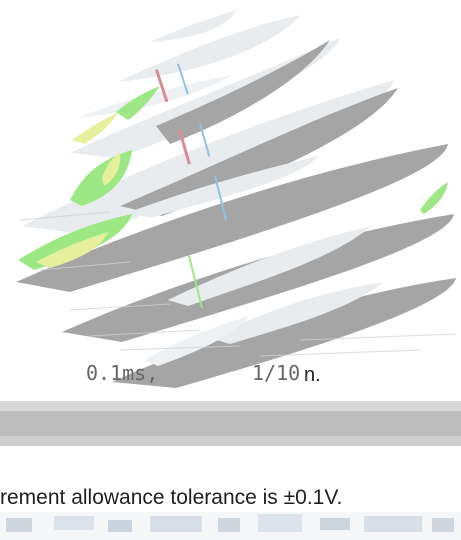 This screenshot has height=540, width=461. I want to click on text-fragment-lead: n., so click(312, 375).